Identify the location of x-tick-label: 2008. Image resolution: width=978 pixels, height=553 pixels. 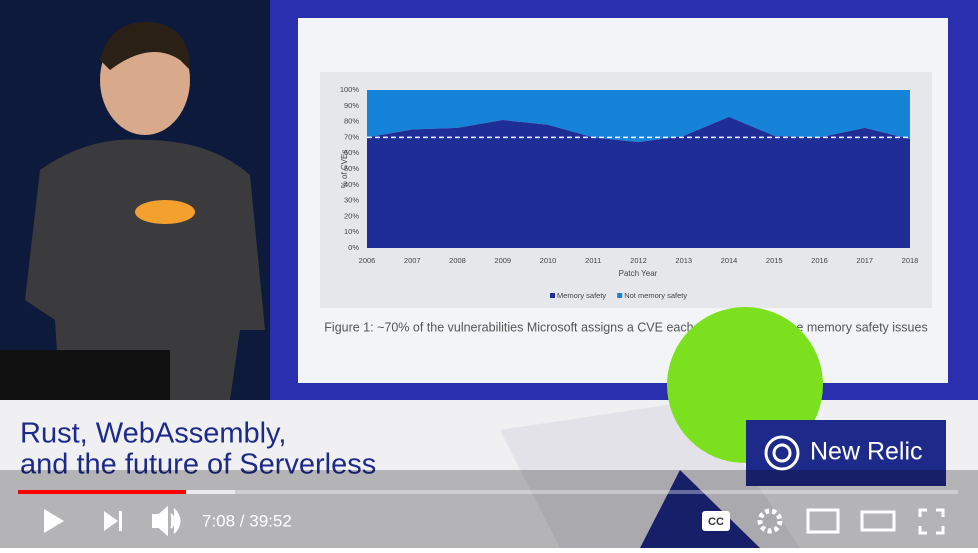
(457, 260).